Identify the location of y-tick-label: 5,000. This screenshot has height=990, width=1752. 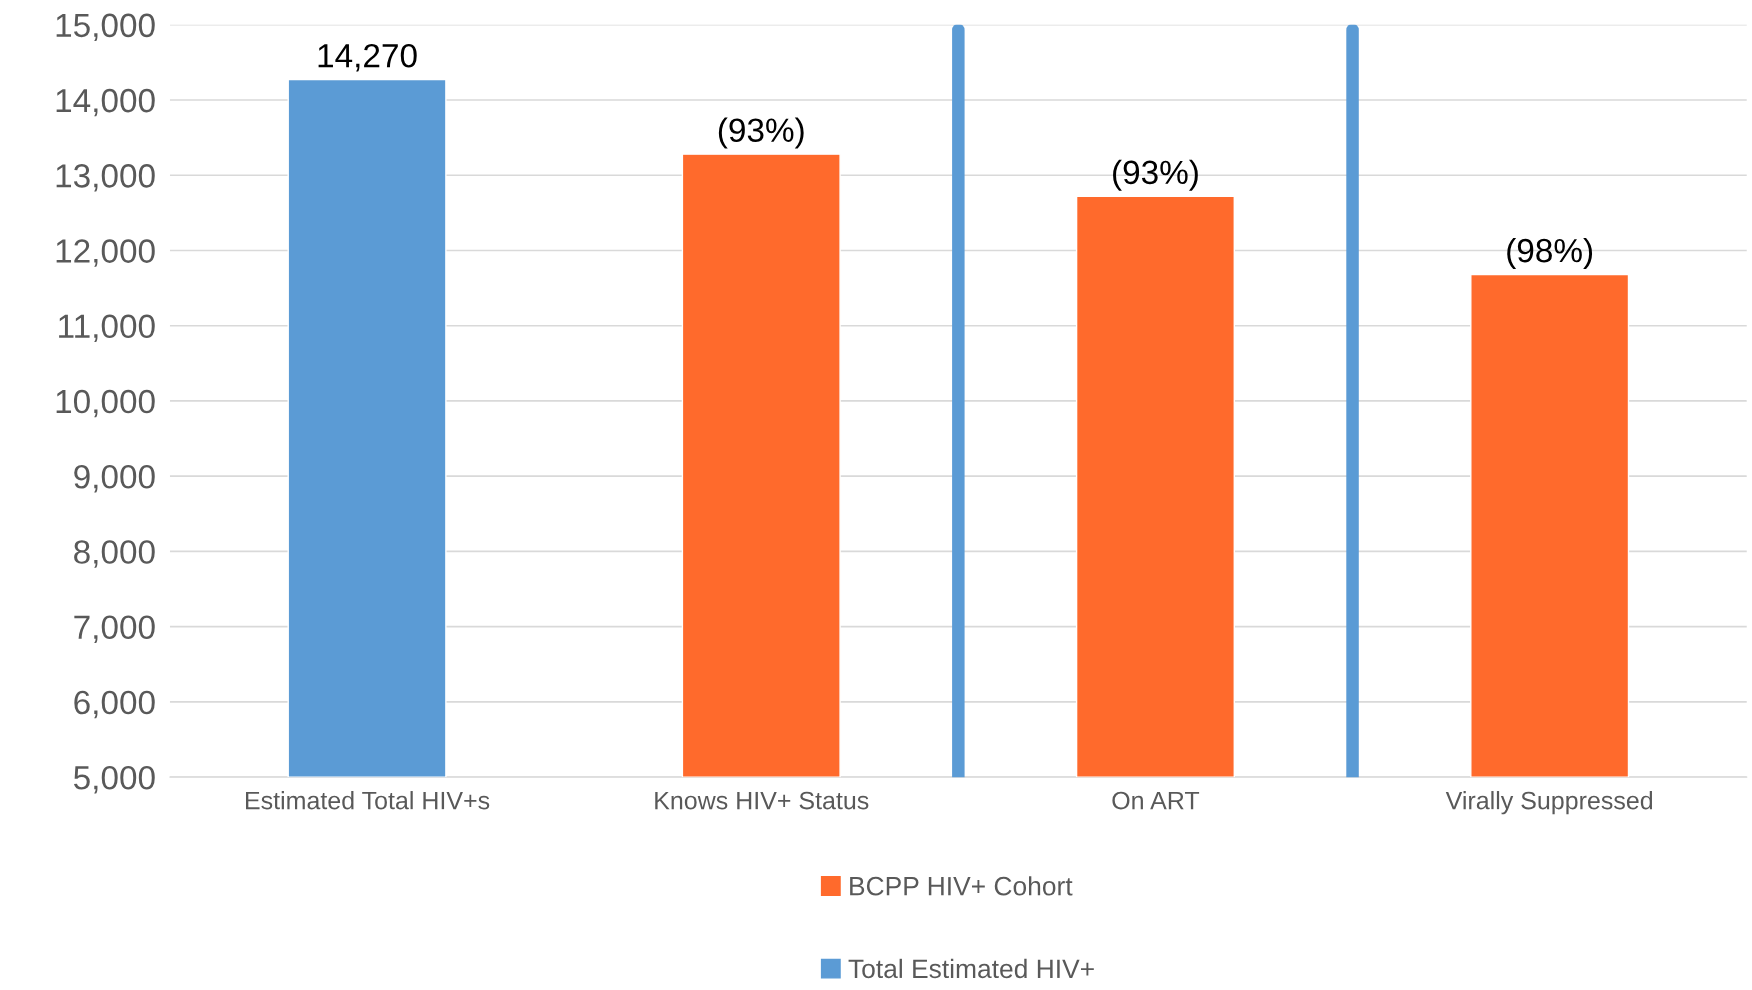
(114, 779).